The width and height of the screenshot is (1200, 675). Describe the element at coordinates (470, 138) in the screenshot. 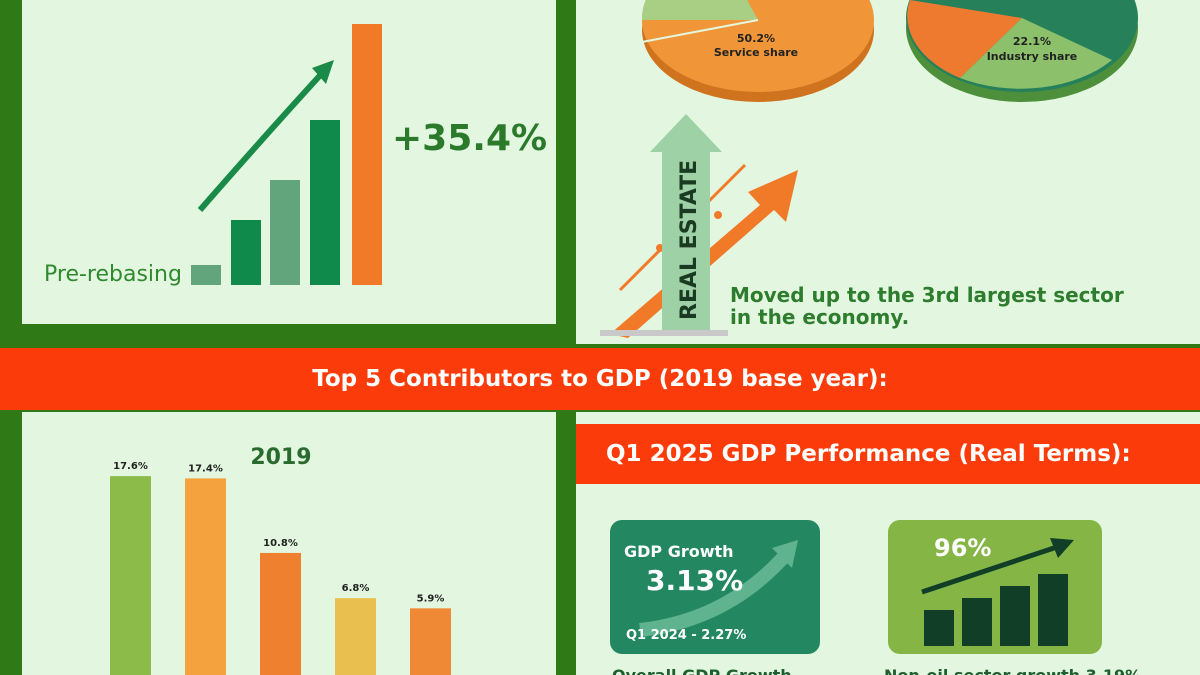

I see `growth-percentage: +35.4%` at that location.